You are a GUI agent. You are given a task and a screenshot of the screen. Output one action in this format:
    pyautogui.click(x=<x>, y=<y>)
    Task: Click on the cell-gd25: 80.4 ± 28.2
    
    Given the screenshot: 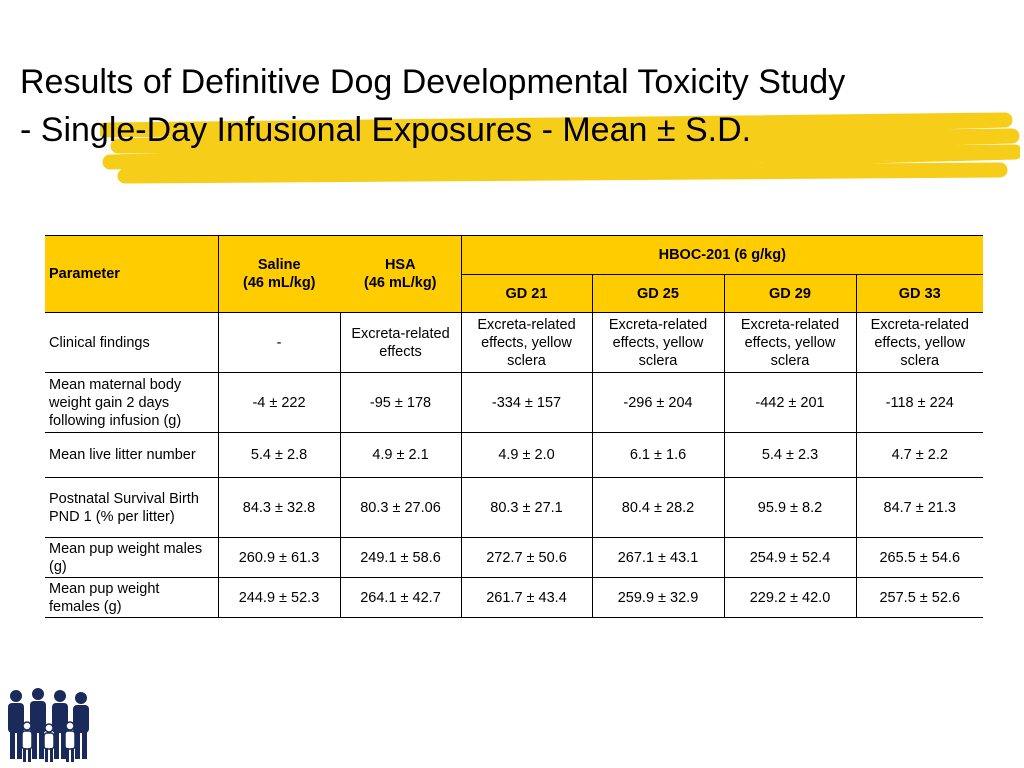 What is the action you would take?
    pyautogui.click(x=657, y=507)
    